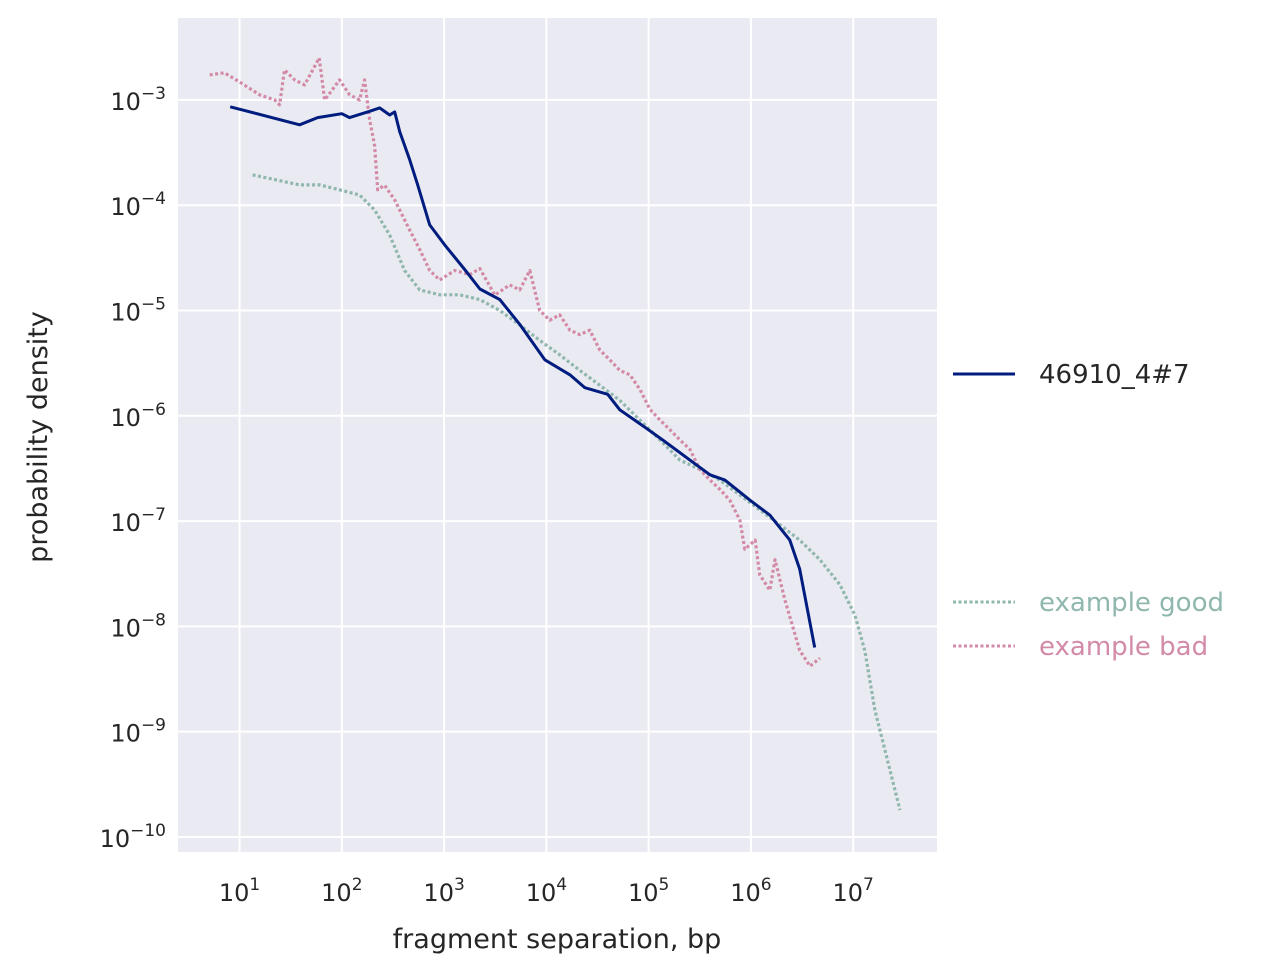 This screenshot has height=976, width=1283. Describe the element at coordinates (133, 468) in the screenshot. I see `y-tick-labels: 10⁻³ 10⁻⁴ 10⁻⁵ 10⁻⁶ 10⁻⁷ 10⁻⁸ 10⁻⁹ 10⁻¹⁰` at that location.